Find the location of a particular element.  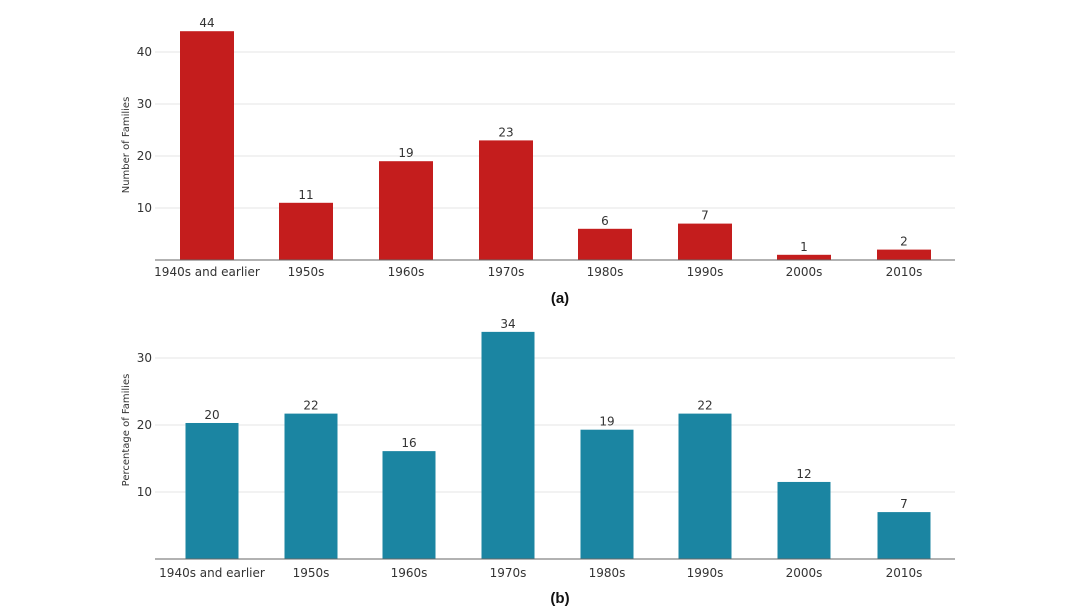

chart-b-y-tick-labels: 10 20 30 is located at coordinates (144, 425).